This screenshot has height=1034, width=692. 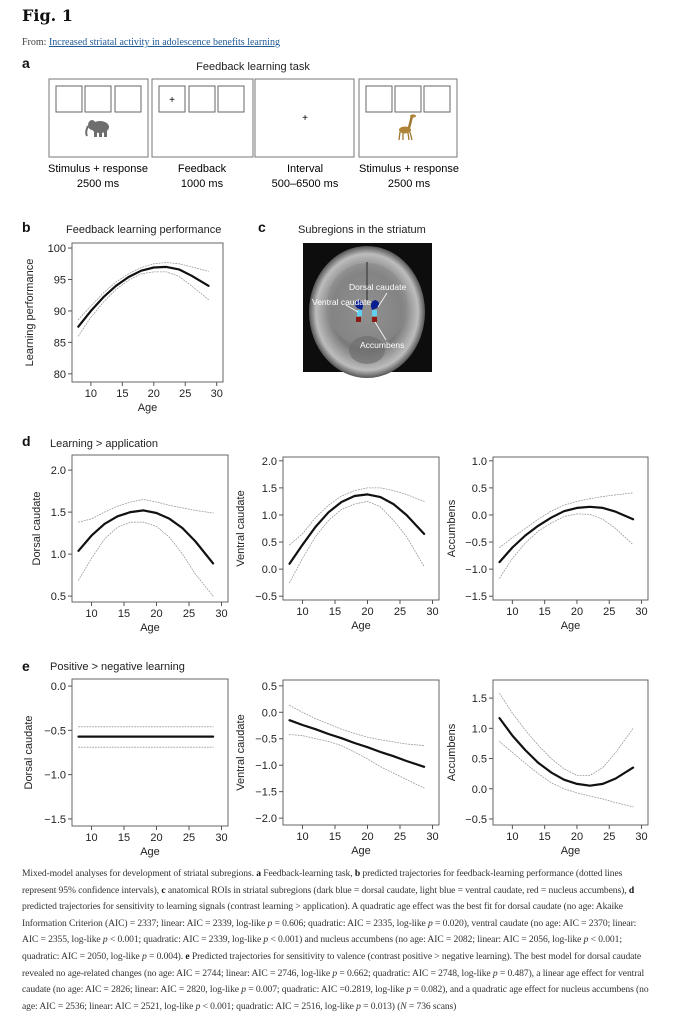 I want to click on y-tick-label: 100, so click(x=57, y=249).